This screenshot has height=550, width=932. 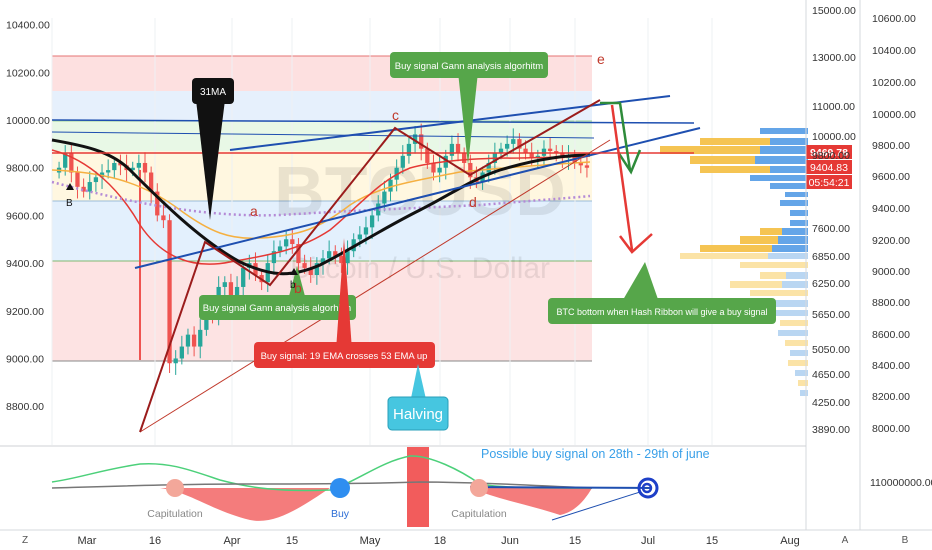 What do you see at coordinates (373, 121) in the screenshot?
I see `horizontal-blue-line` at bounding box center [373, 121].